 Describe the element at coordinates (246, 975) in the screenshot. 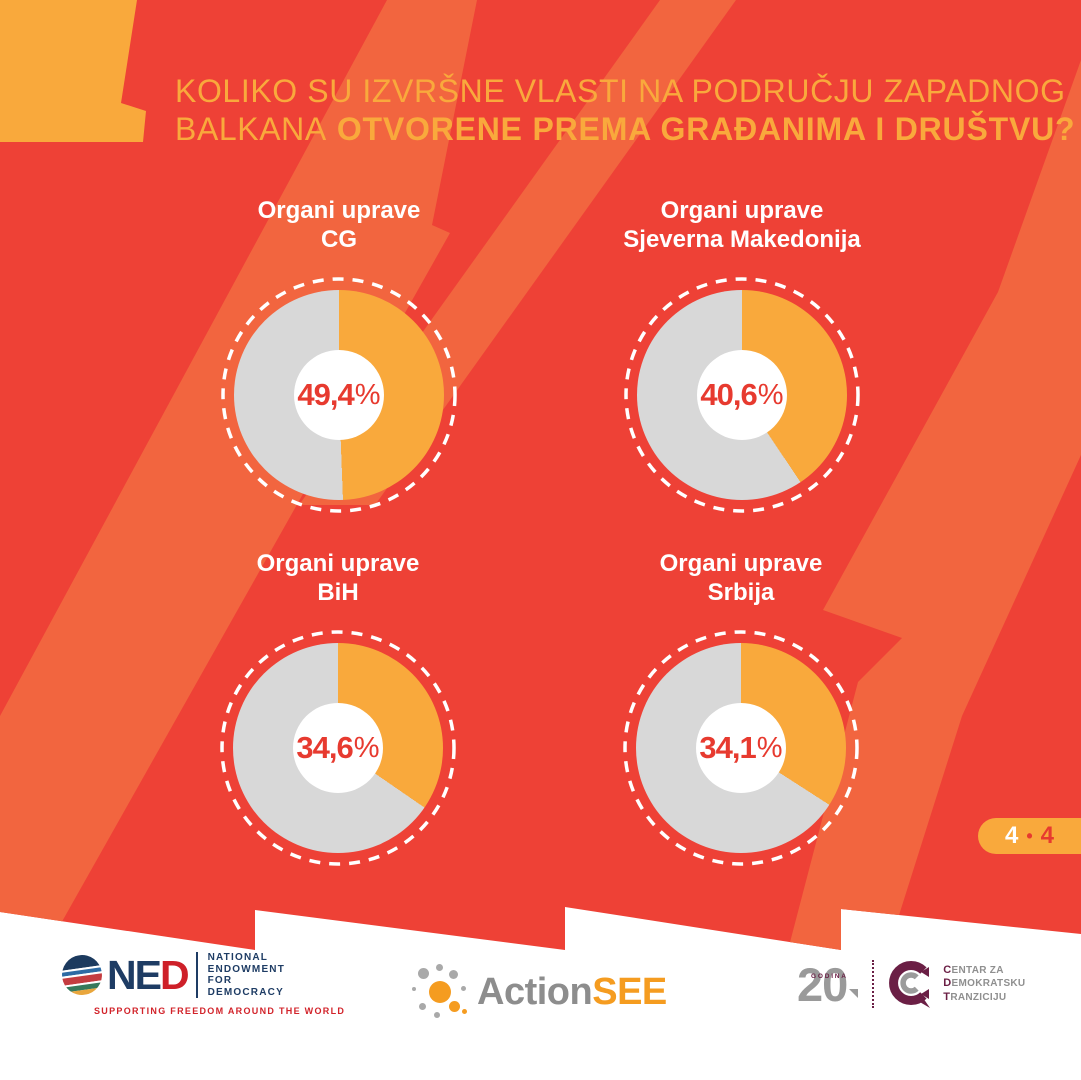

I see `ned-fullname: NATIONAL ENDOWMENT FOR DEMOCRACY` at that location.